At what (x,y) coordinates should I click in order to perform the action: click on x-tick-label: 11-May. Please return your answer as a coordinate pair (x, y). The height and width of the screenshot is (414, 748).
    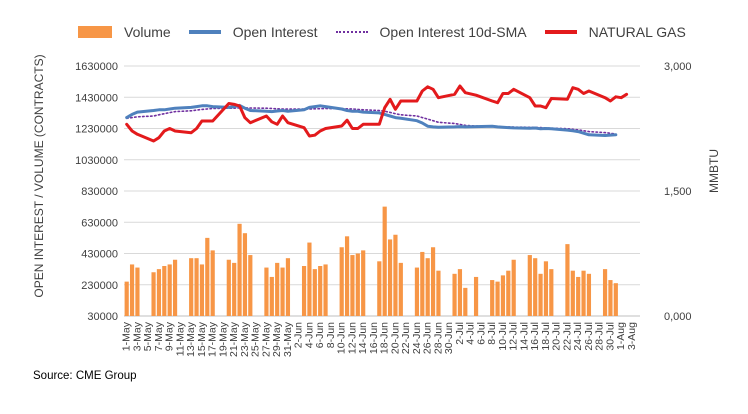
    Looking at the image, I should click on (180, 338).